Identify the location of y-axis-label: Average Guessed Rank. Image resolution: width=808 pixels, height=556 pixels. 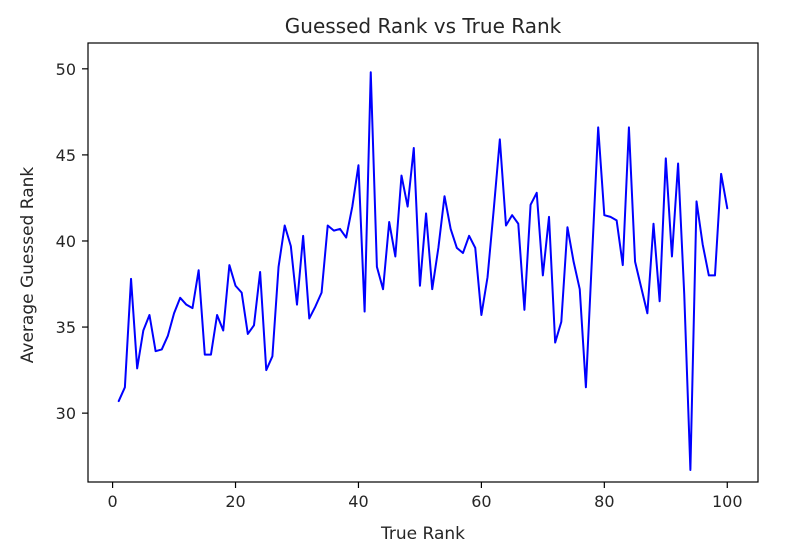
(28, 265).